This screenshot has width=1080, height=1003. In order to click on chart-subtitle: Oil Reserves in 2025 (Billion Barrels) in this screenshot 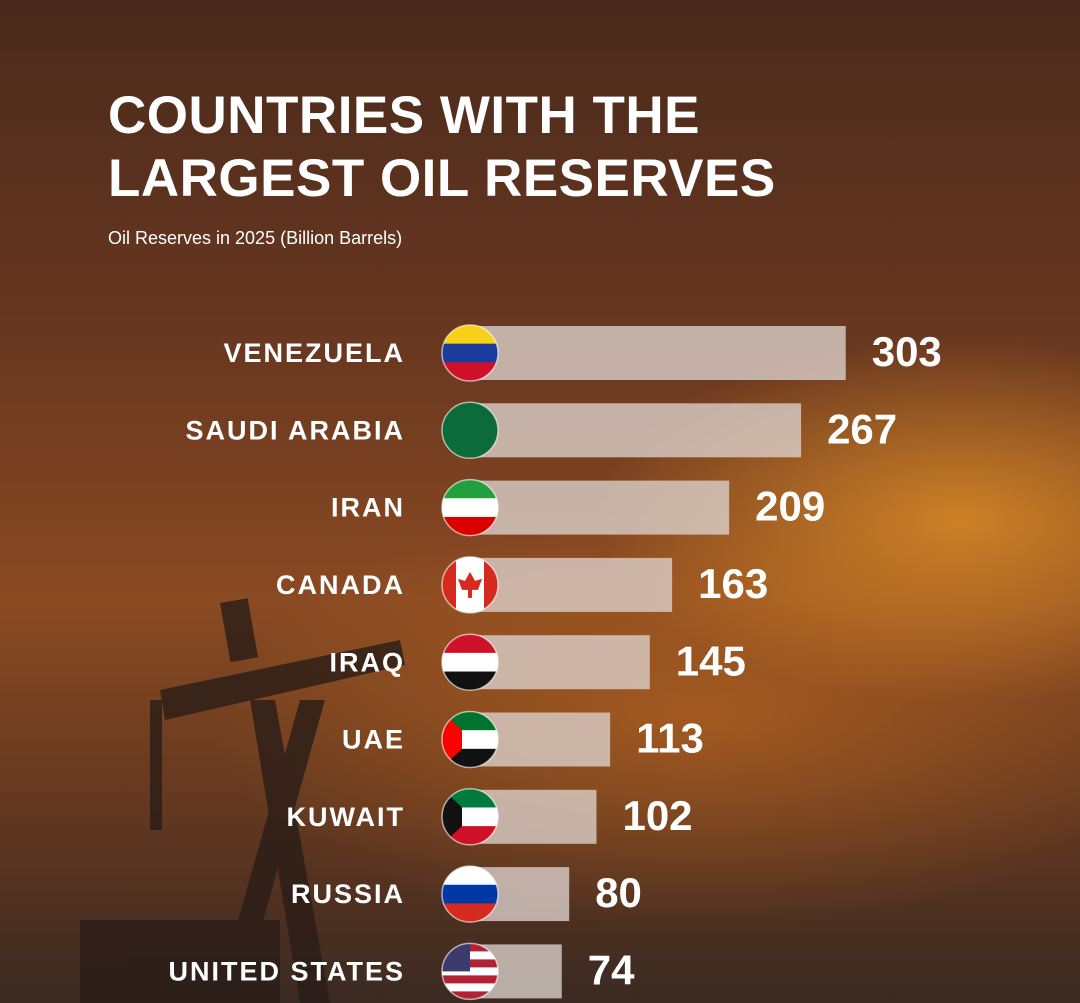, I will do `click(255, 238)`.